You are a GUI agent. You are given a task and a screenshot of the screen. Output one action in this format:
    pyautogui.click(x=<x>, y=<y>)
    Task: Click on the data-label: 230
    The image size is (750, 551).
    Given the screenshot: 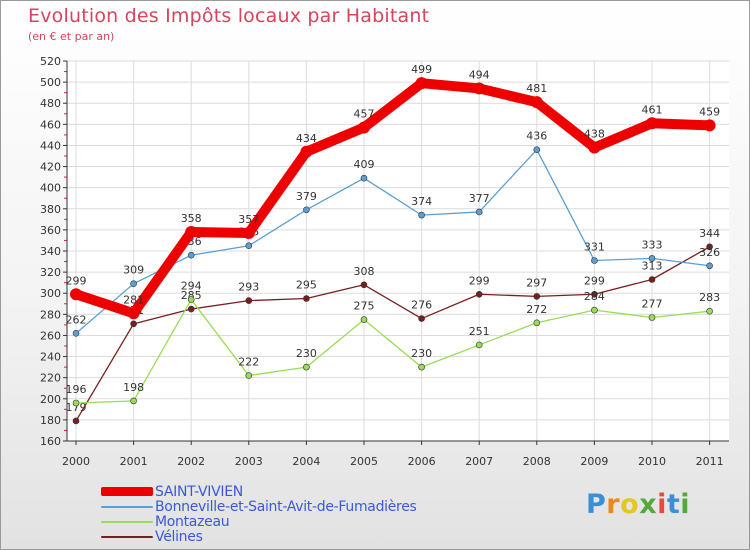 What is the action you would take?
    pyautogui.click(x=306, y=353)
    